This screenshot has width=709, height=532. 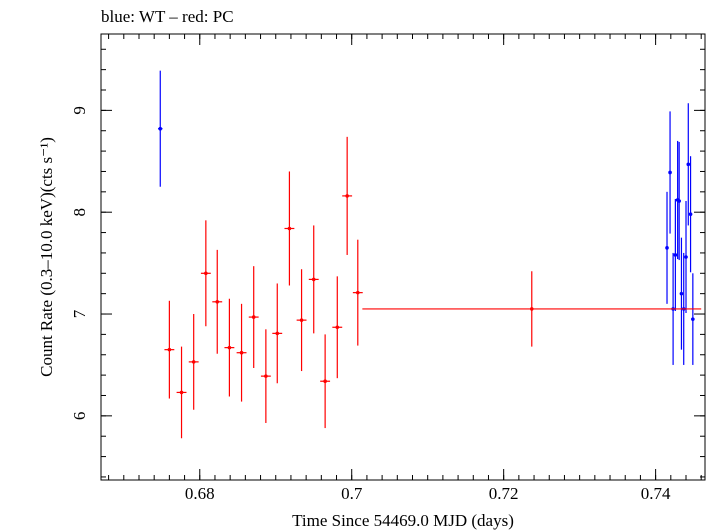 What do you see at coordinates (79, 212) in the screenshot?
I see `y-tick-label: 8` at bounding box center [79, 212].